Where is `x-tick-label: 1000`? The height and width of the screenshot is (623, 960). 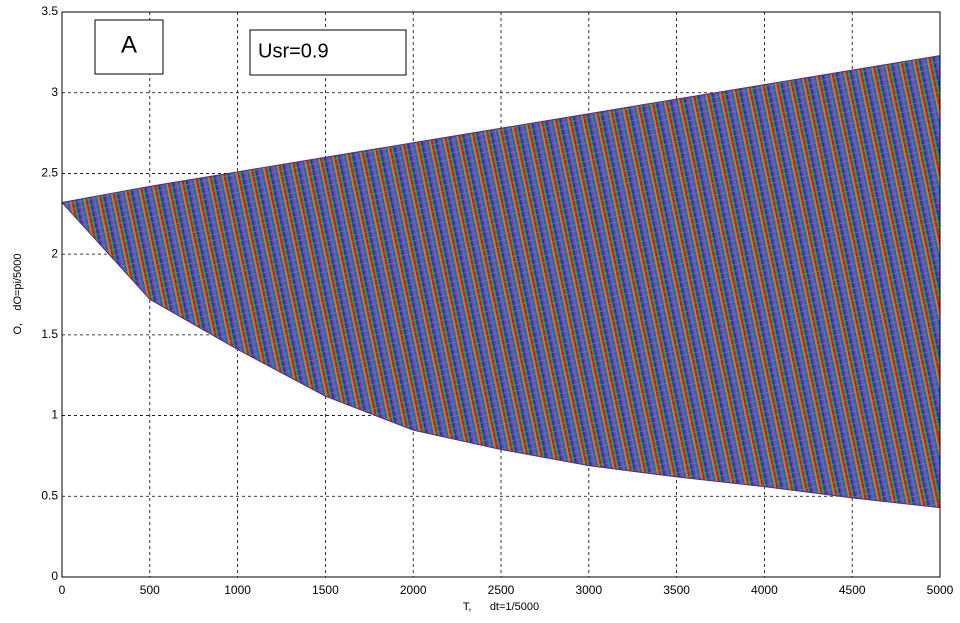
x-tick-label: 1000 is located at coordinates (237, 590).